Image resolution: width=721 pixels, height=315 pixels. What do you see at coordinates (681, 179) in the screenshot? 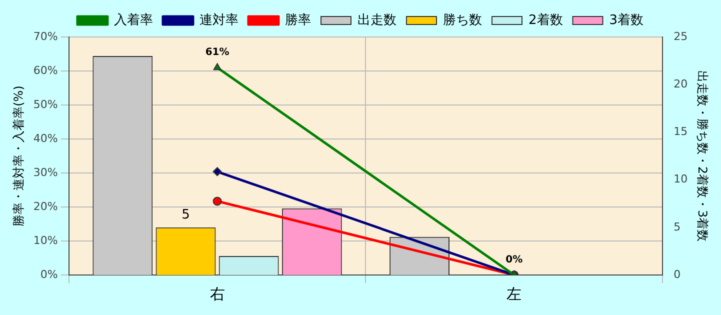
I see `y2-tick-label: 10` at bounding box center [681, 179].